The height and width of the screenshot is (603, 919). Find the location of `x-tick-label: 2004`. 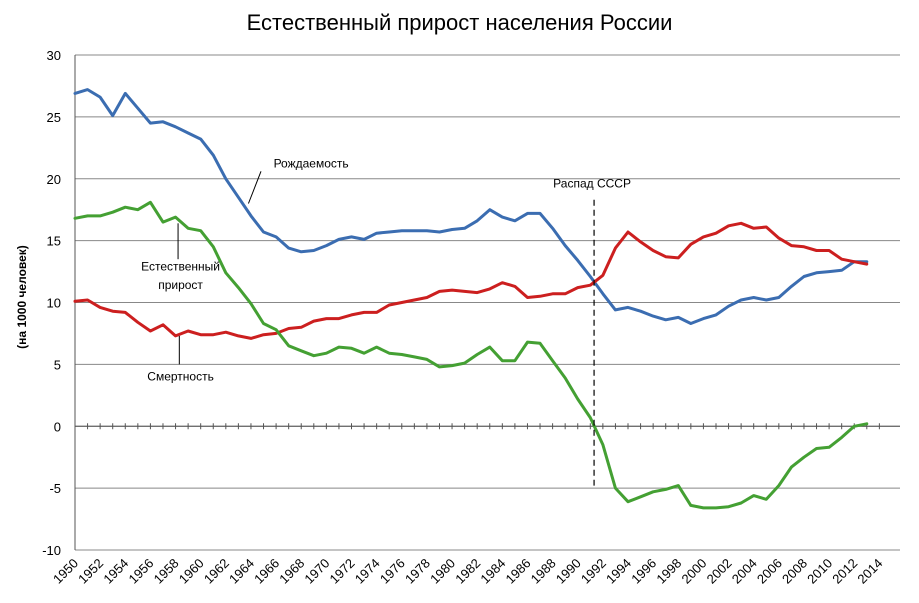

x-tick-label: 2004 is located at coordinates (744, 571).